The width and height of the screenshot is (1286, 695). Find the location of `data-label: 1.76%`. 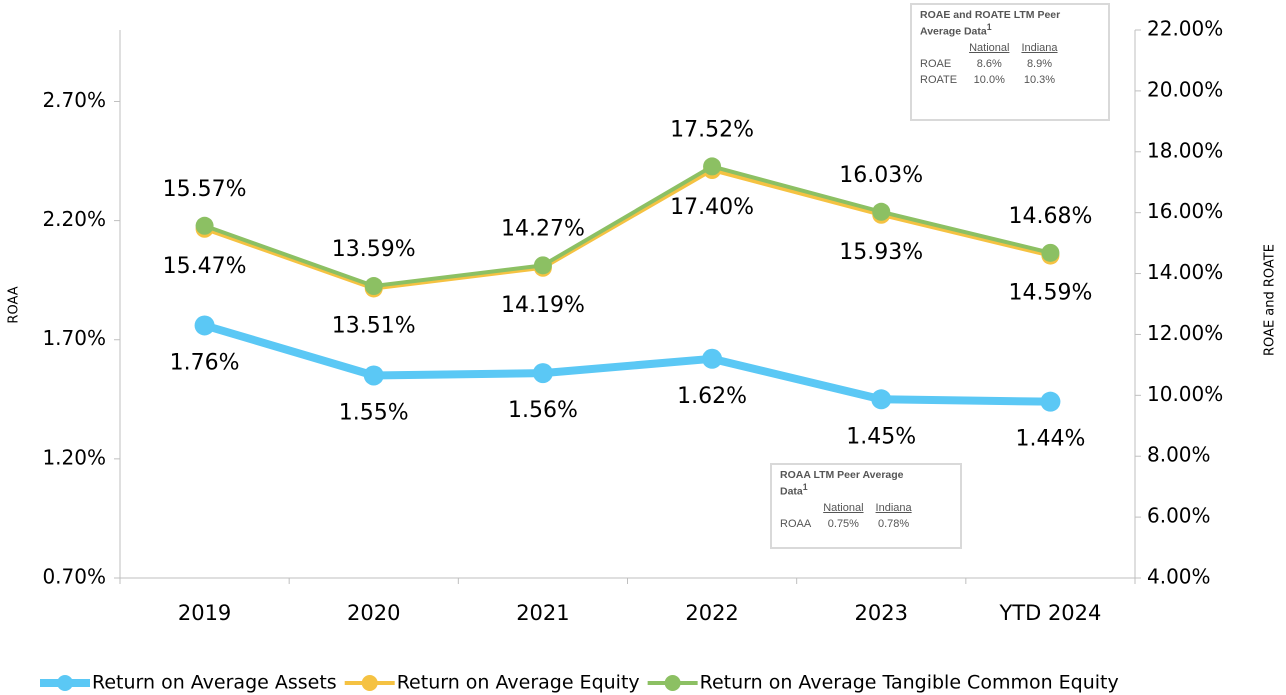

data-label: 1.76% is located at coordinates (205, 362).